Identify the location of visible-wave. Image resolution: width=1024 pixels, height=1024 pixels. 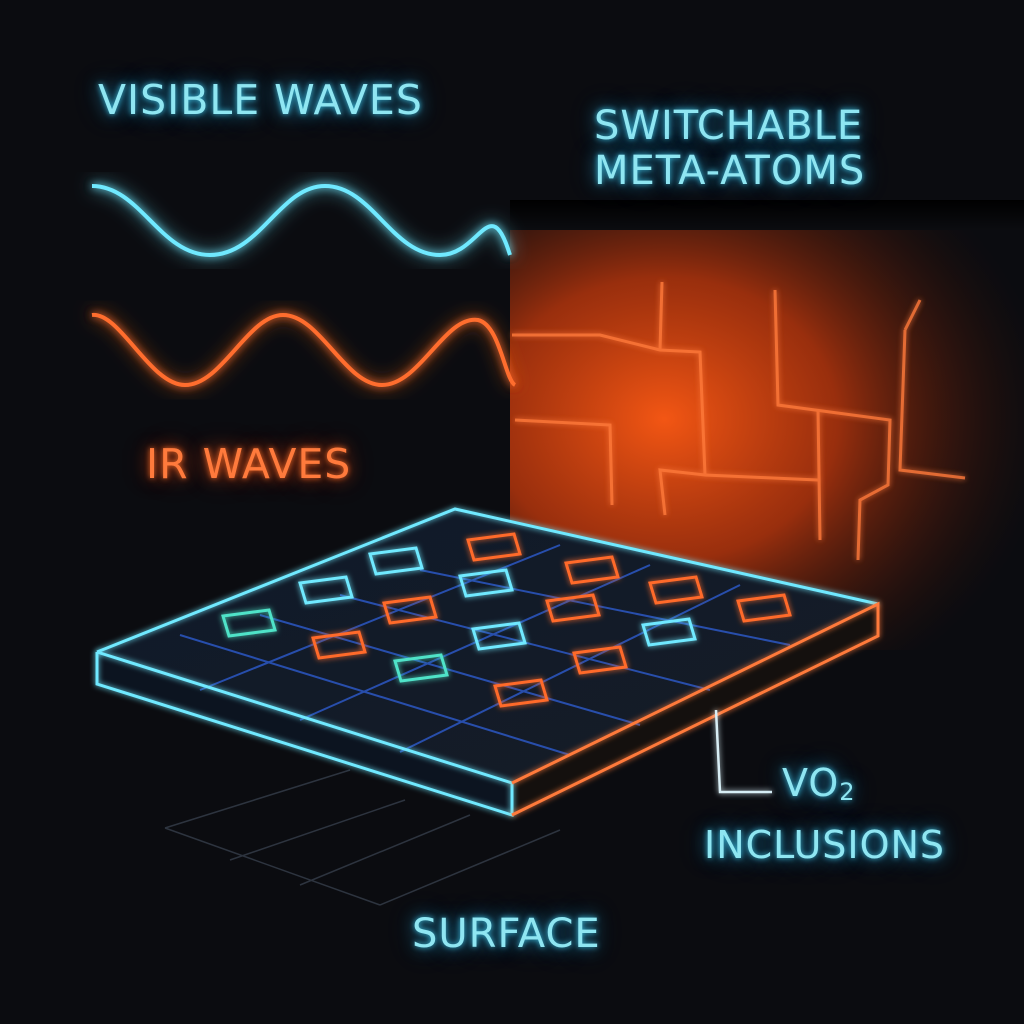
(301, 220).